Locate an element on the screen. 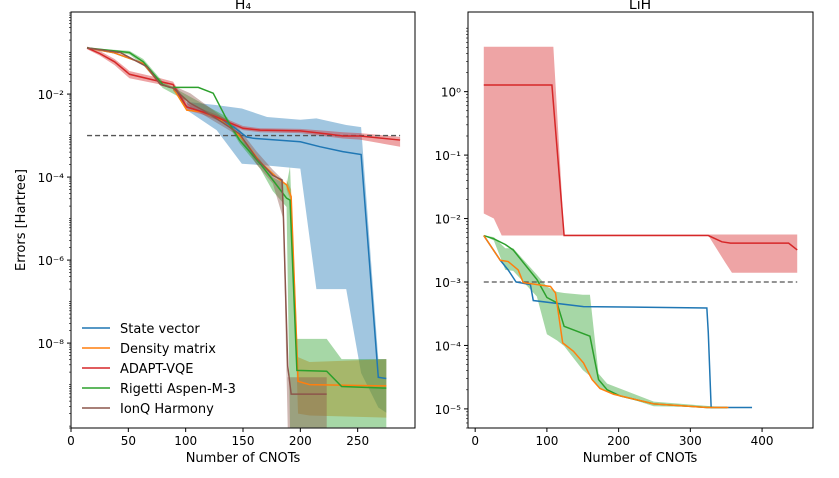 The height and width of the screenshot is (478, 839). y-tick-label: 10⁻³ is located at coordinates (448, 283).